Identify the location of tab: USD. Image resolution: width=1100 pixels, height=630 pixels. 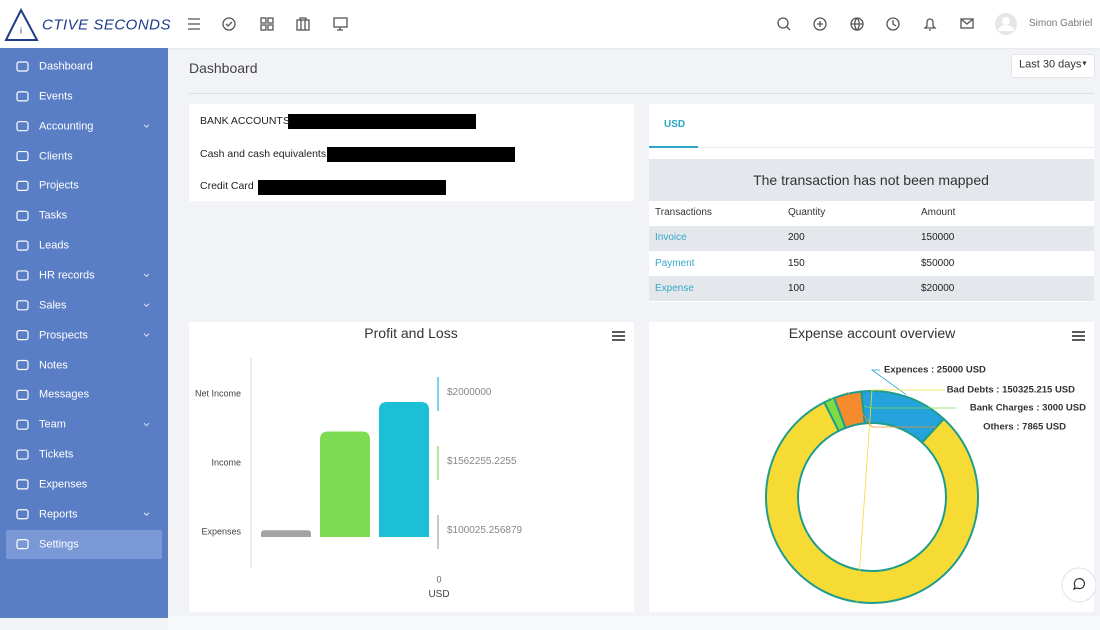
(675, 124).